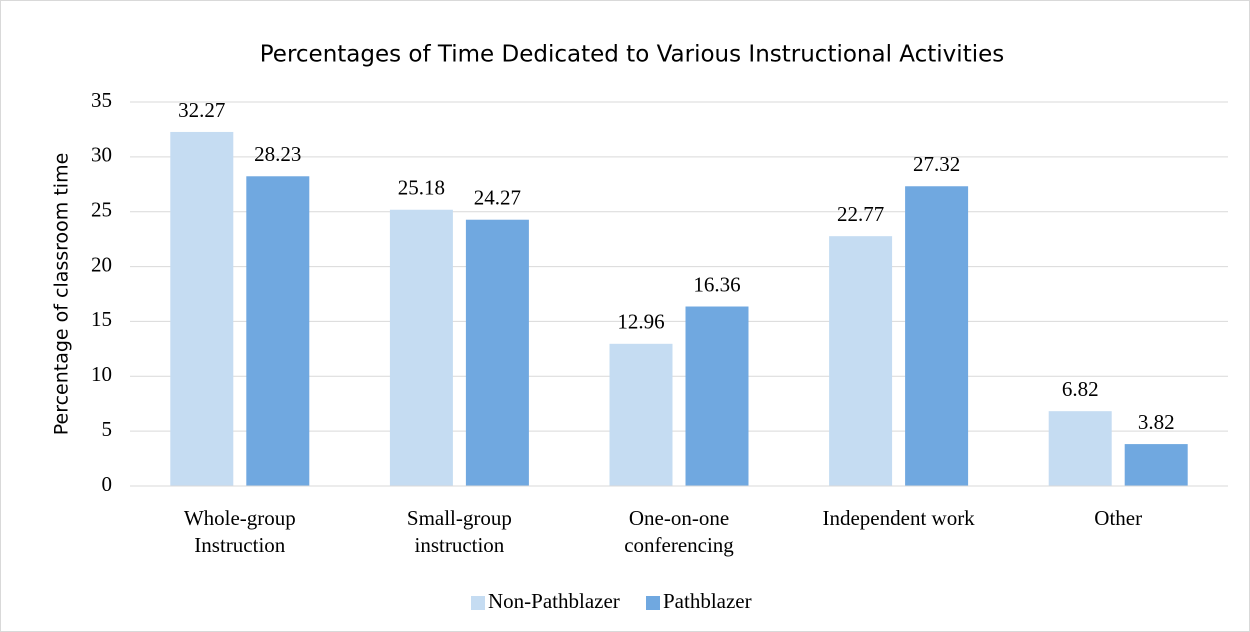 This screenshot has height=632, width=1250. I want to click on data-label: 27.32, so click(936, 164).